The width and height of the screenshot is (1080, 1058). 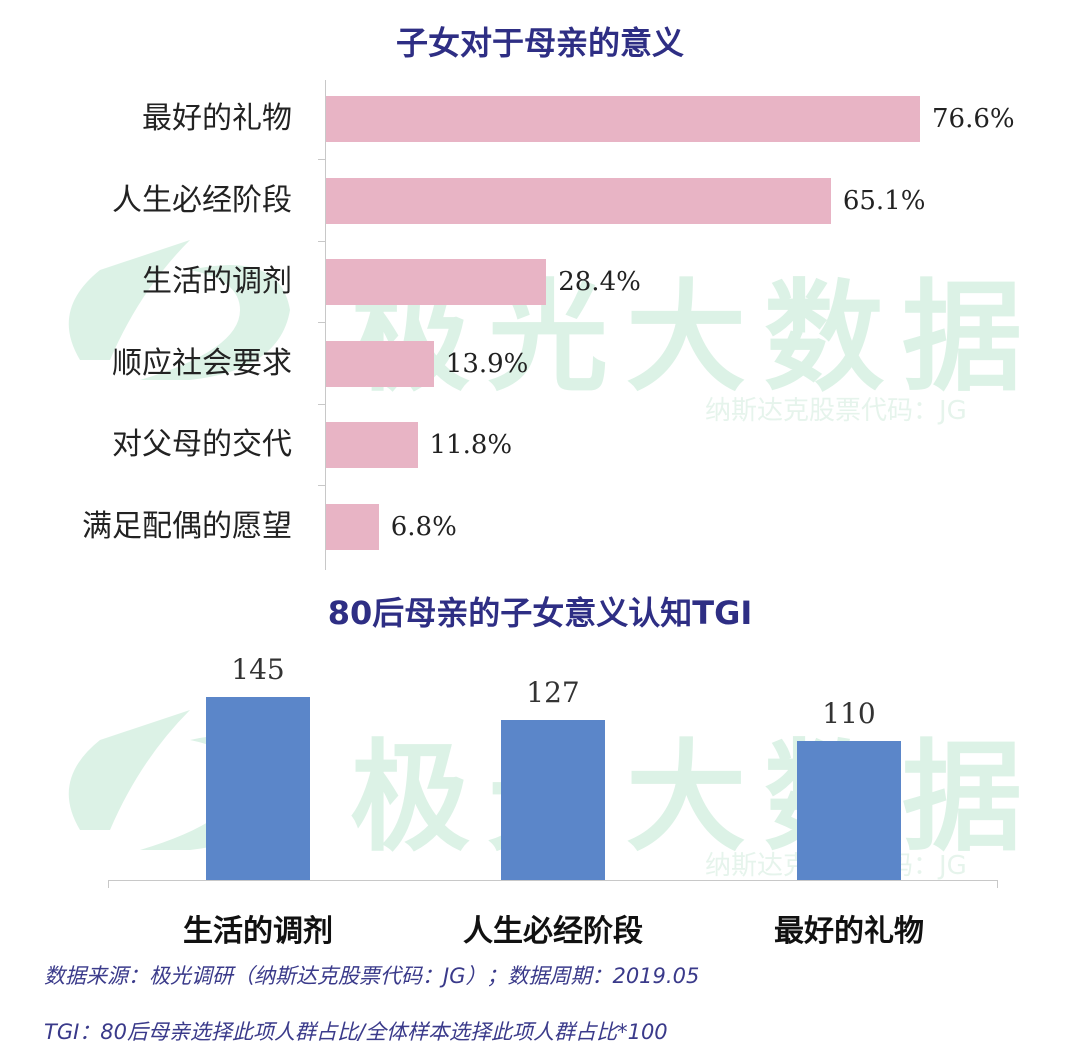 I want to click on chart1-value-label: 6.8%, so click(x=423, y=526).